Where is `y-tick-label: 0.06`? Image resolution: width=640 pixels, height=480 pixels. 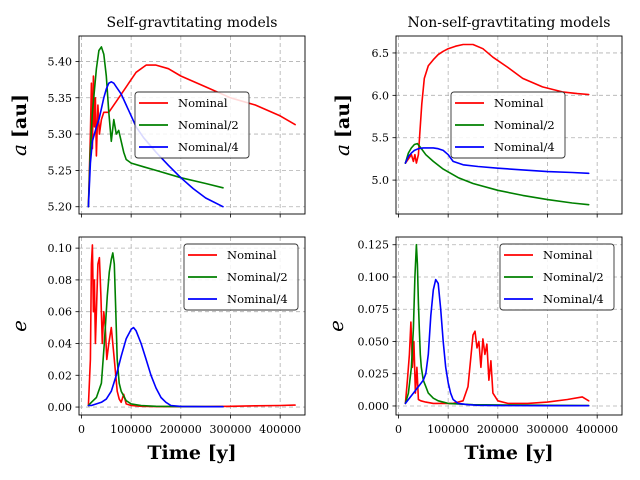
y-tick-label: 0.06 is located at coordinates (60, 312).